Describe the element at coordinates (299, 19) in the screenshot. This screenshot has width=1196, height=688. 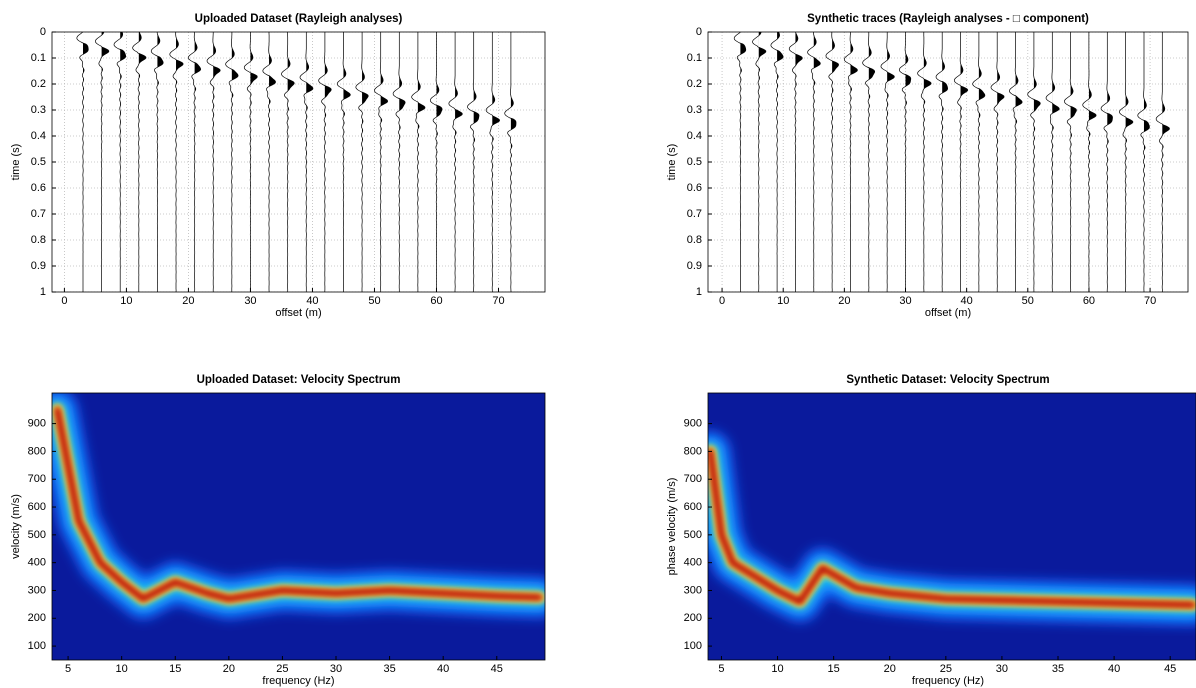
I see `chart-title: Uploaded Dataset (Rayleigh analyses)` at that location.